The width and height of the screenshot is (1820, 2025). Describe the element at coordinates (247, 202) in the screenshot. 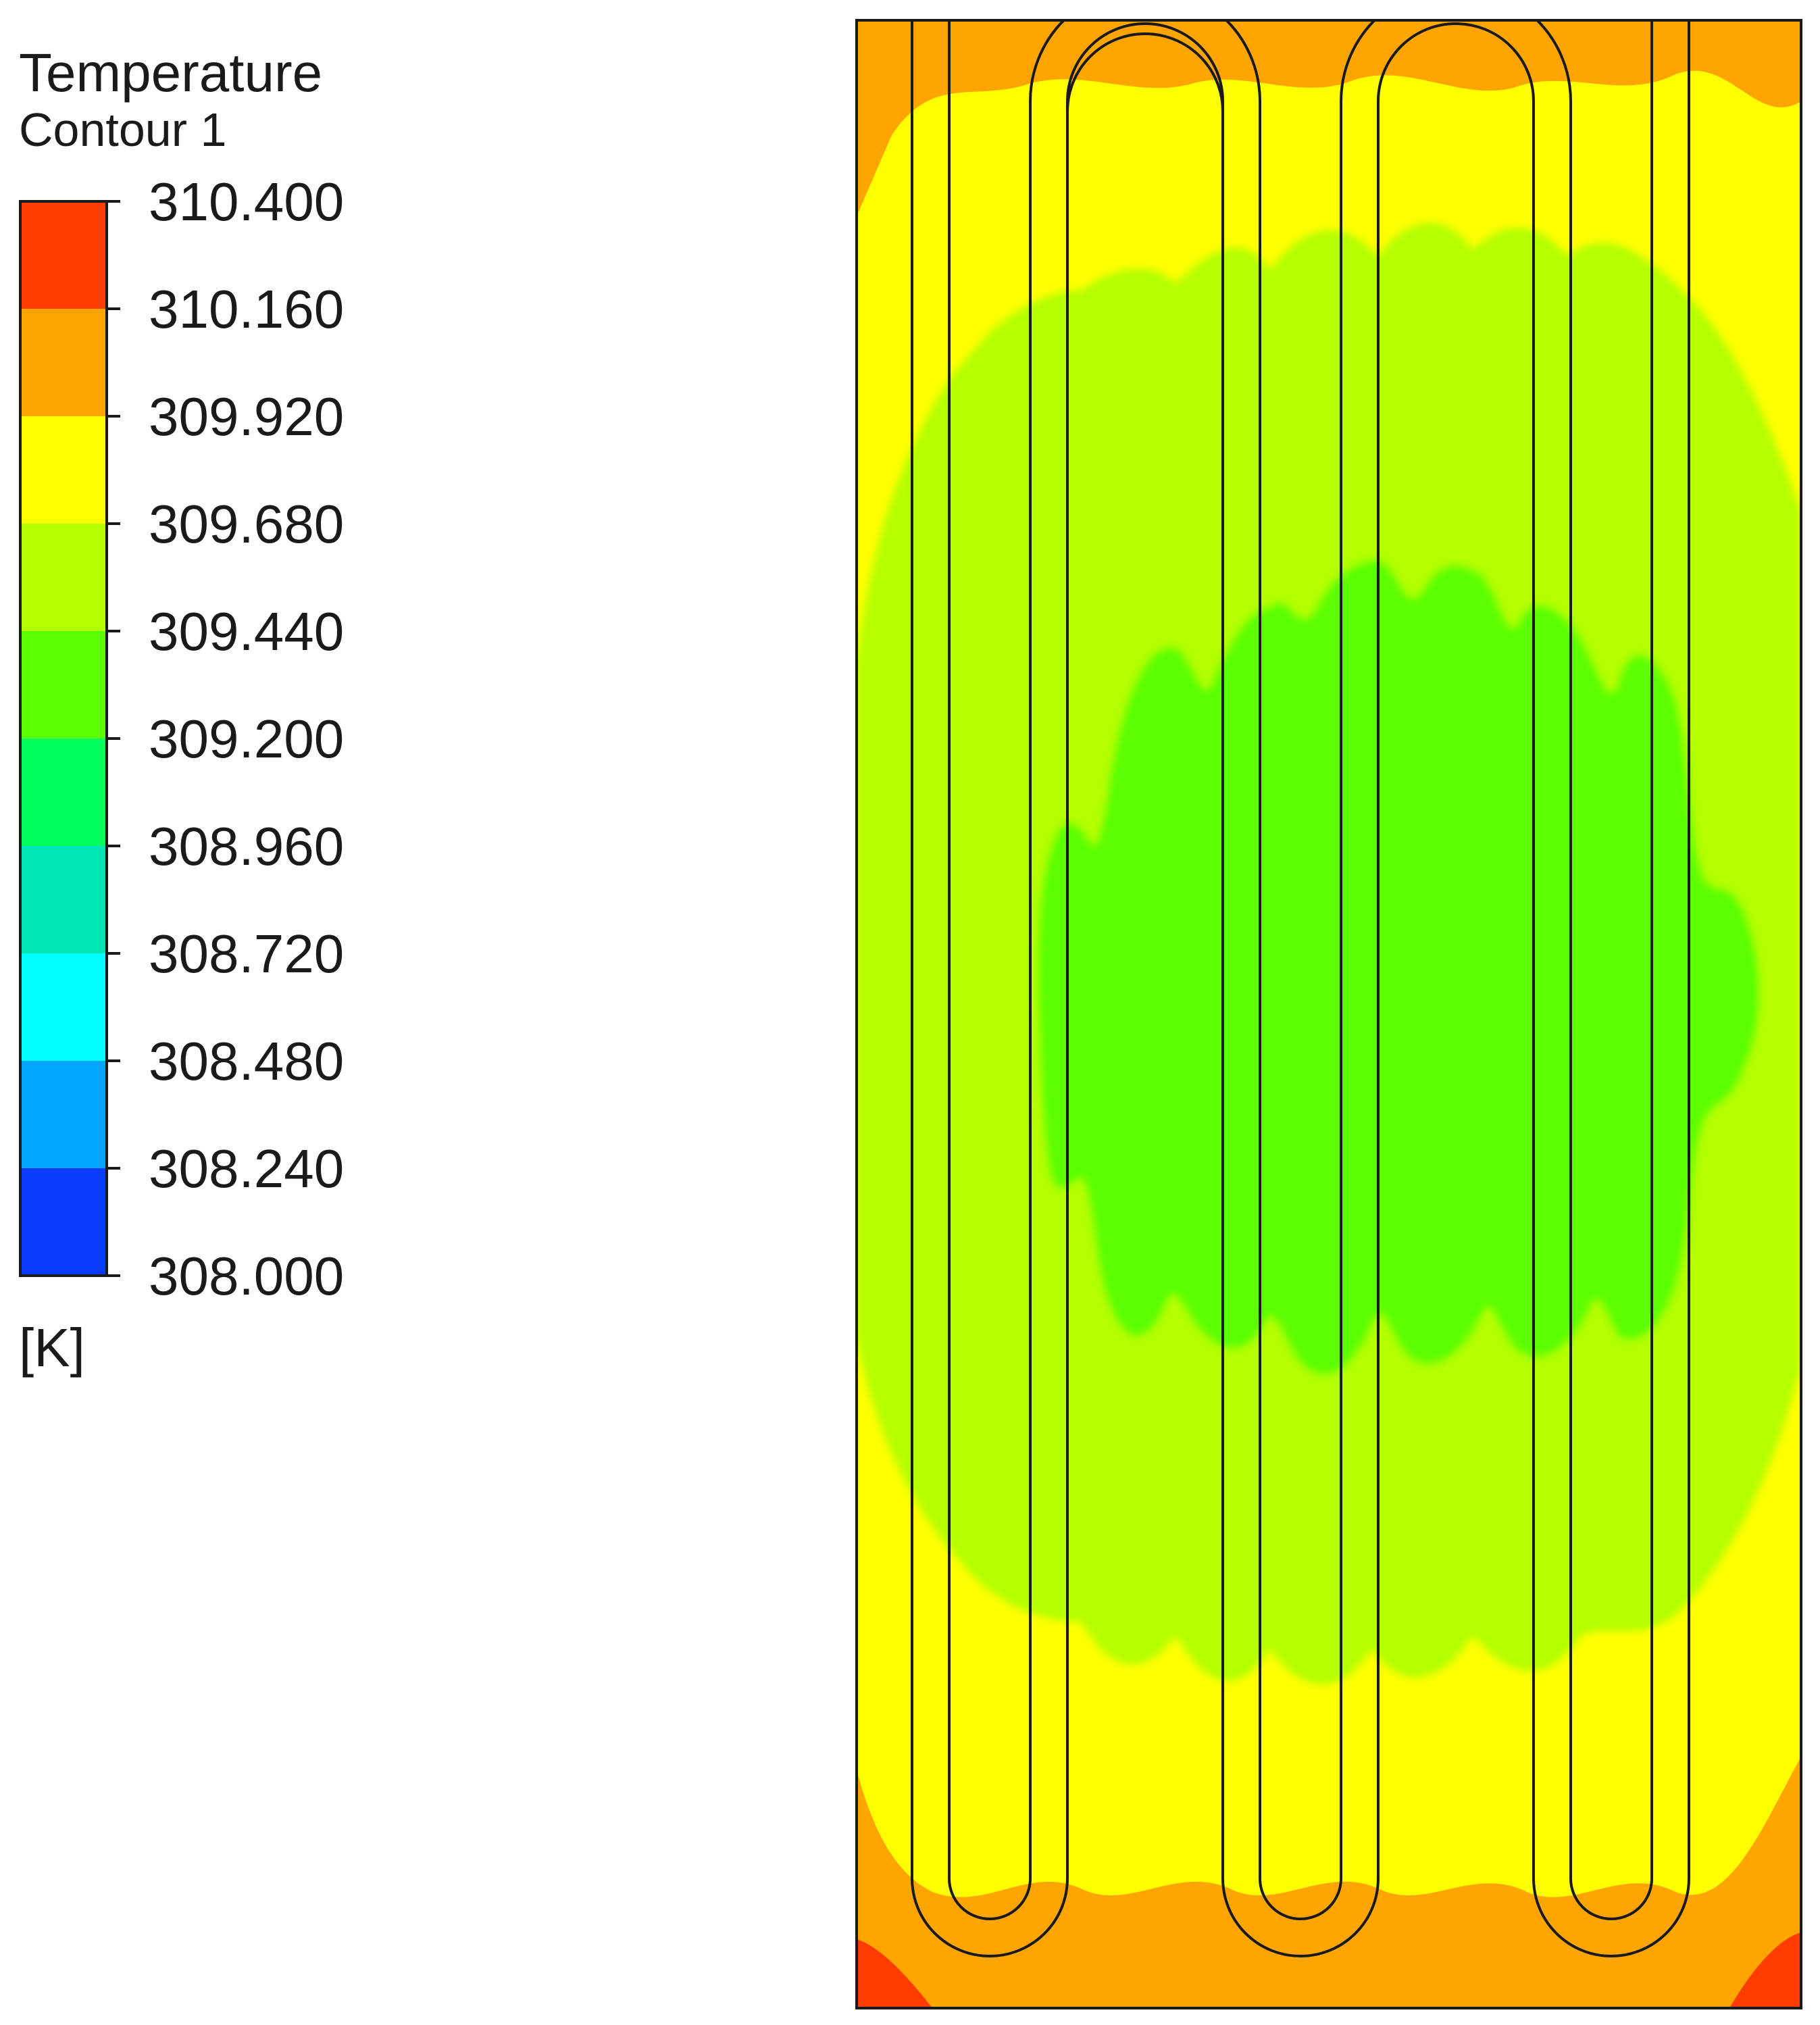

I see `legend-tick-label: 310.400` at that location.